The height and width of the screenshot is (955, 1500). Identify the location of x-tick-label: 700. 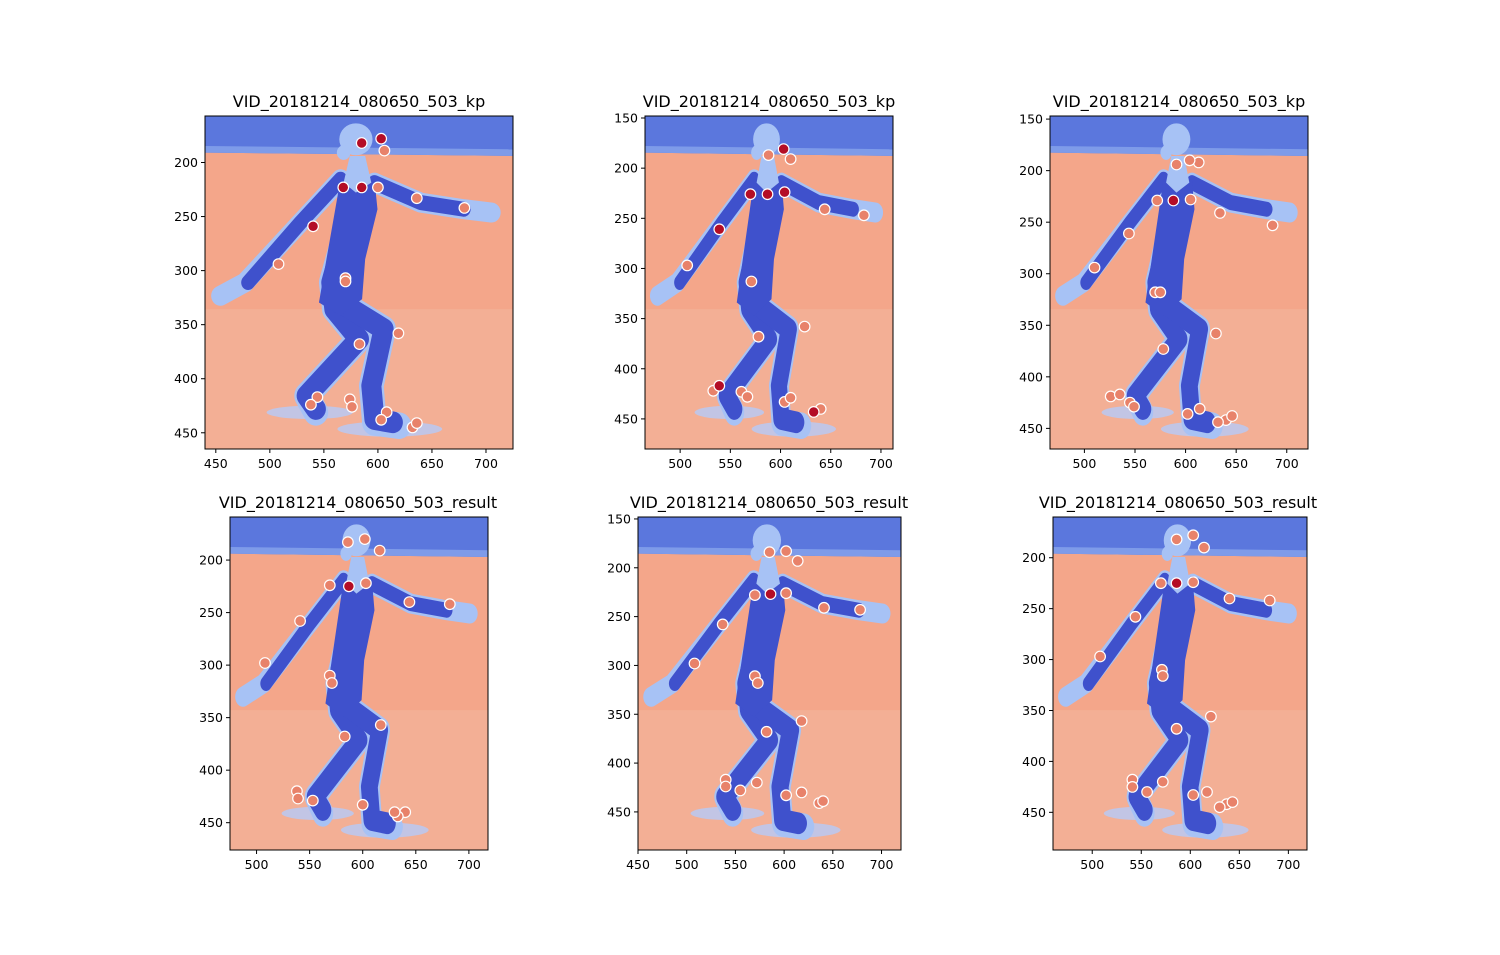
(486, 463).